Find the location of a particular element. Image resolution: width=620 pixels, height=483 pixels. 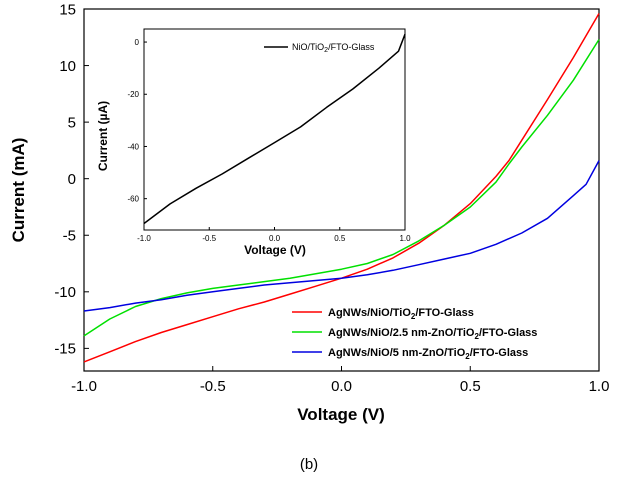

legend-label-3: AgNWs/NiO/5 nm-ZnO/TiO2/FTO-Glass is located at coordinates (428, 354).